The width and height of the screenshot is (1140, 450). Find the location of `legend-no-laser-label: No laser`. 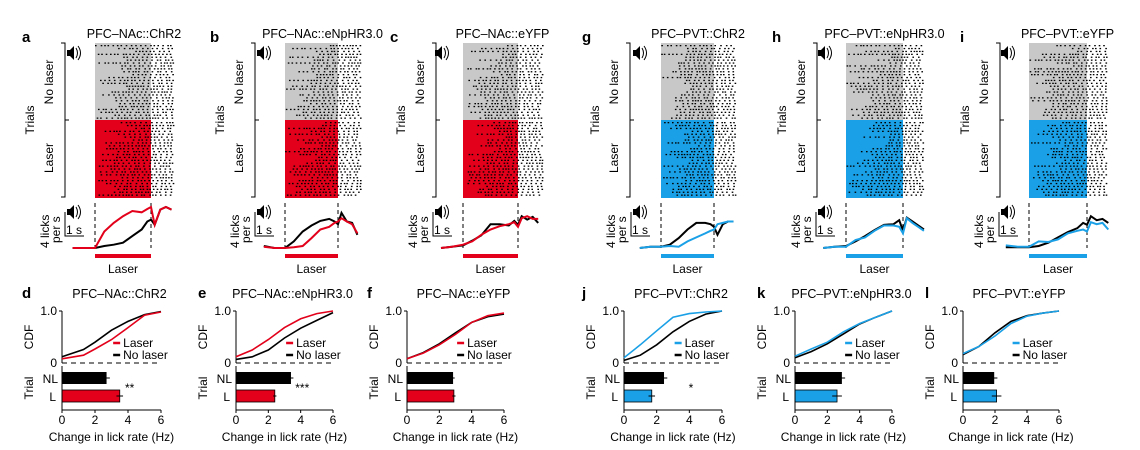

legend-no-laser-label: No laser is located at coordinates (707, 355).